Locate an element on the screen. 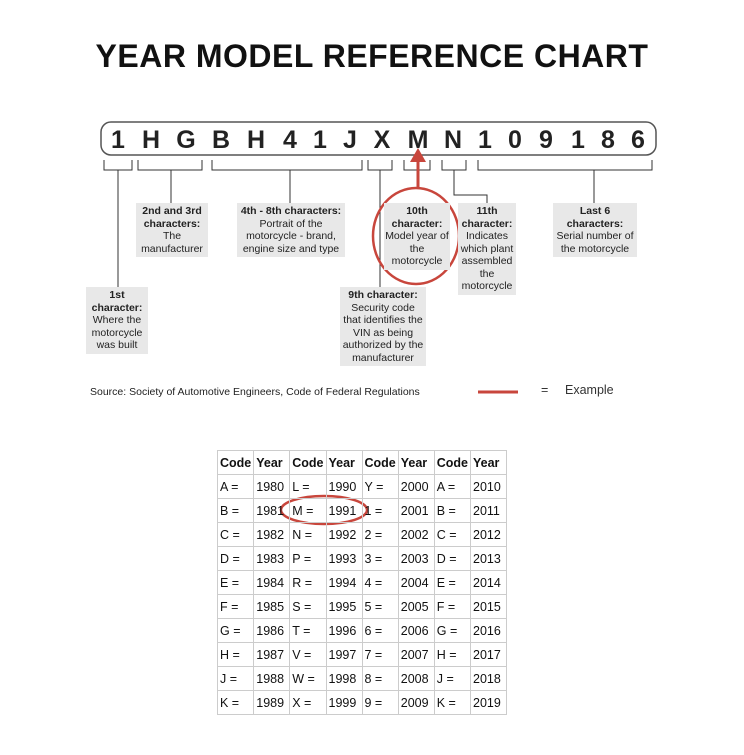 The image size is (744, 755). vin-char: B is located at coordinates (221, 140).